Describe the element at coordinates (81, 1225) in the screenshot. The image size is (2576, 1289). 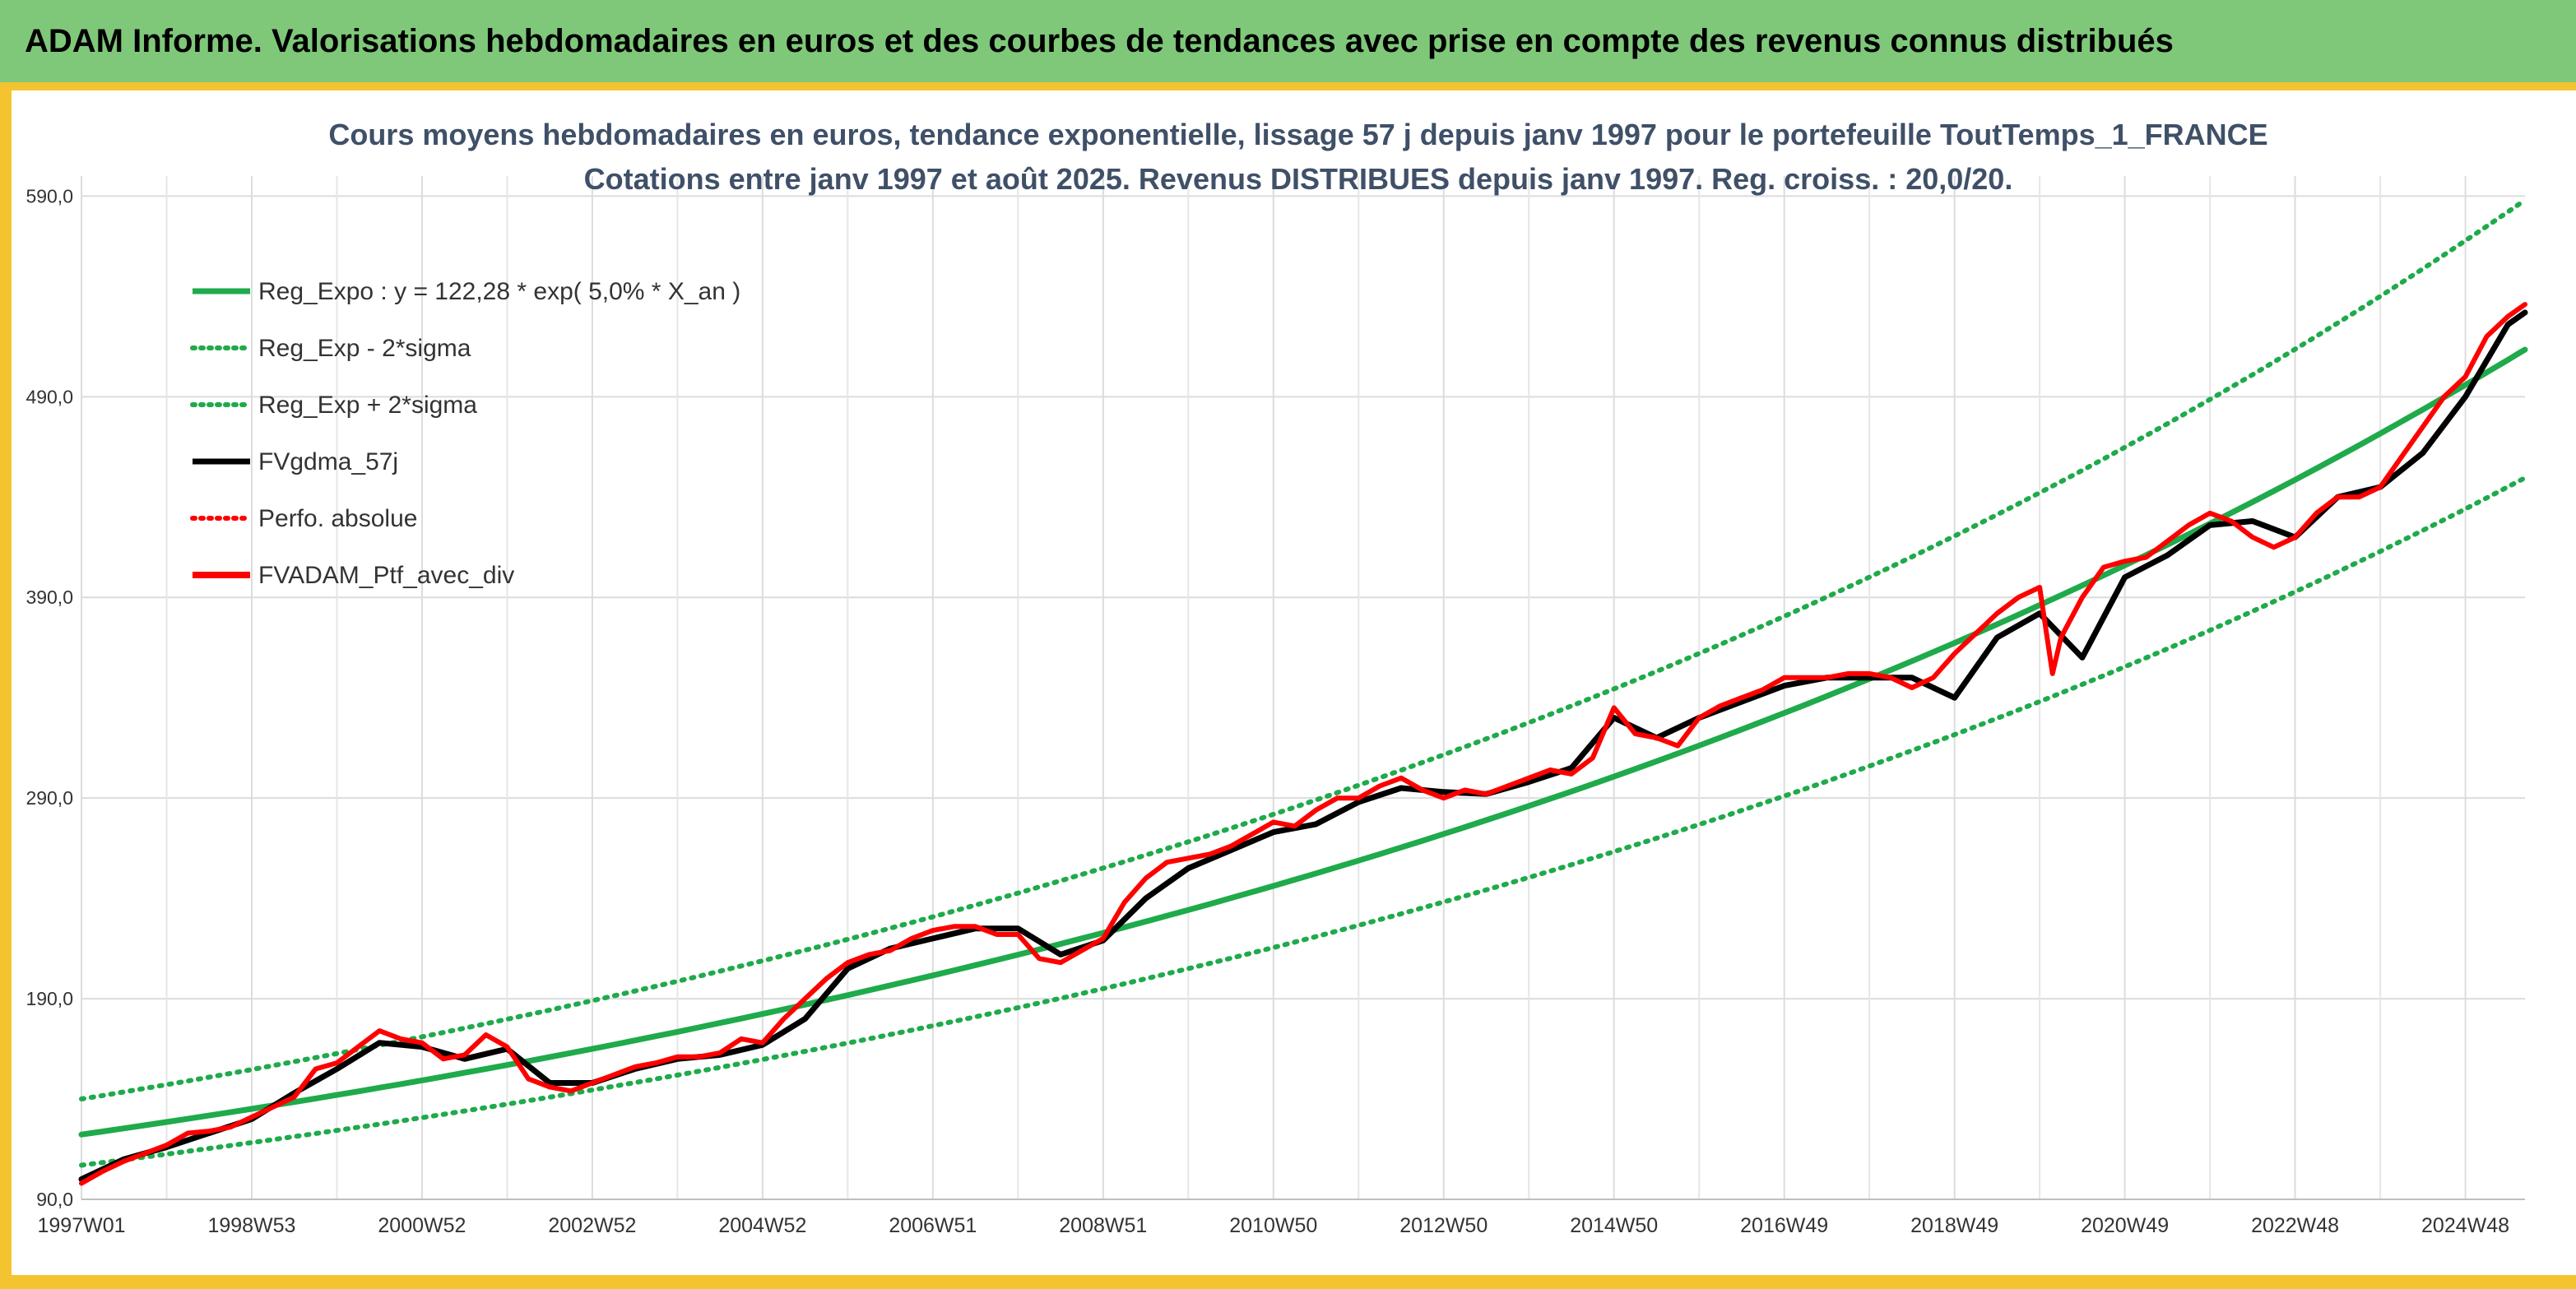
I see `x-tick-label: 1997W01` at that location.